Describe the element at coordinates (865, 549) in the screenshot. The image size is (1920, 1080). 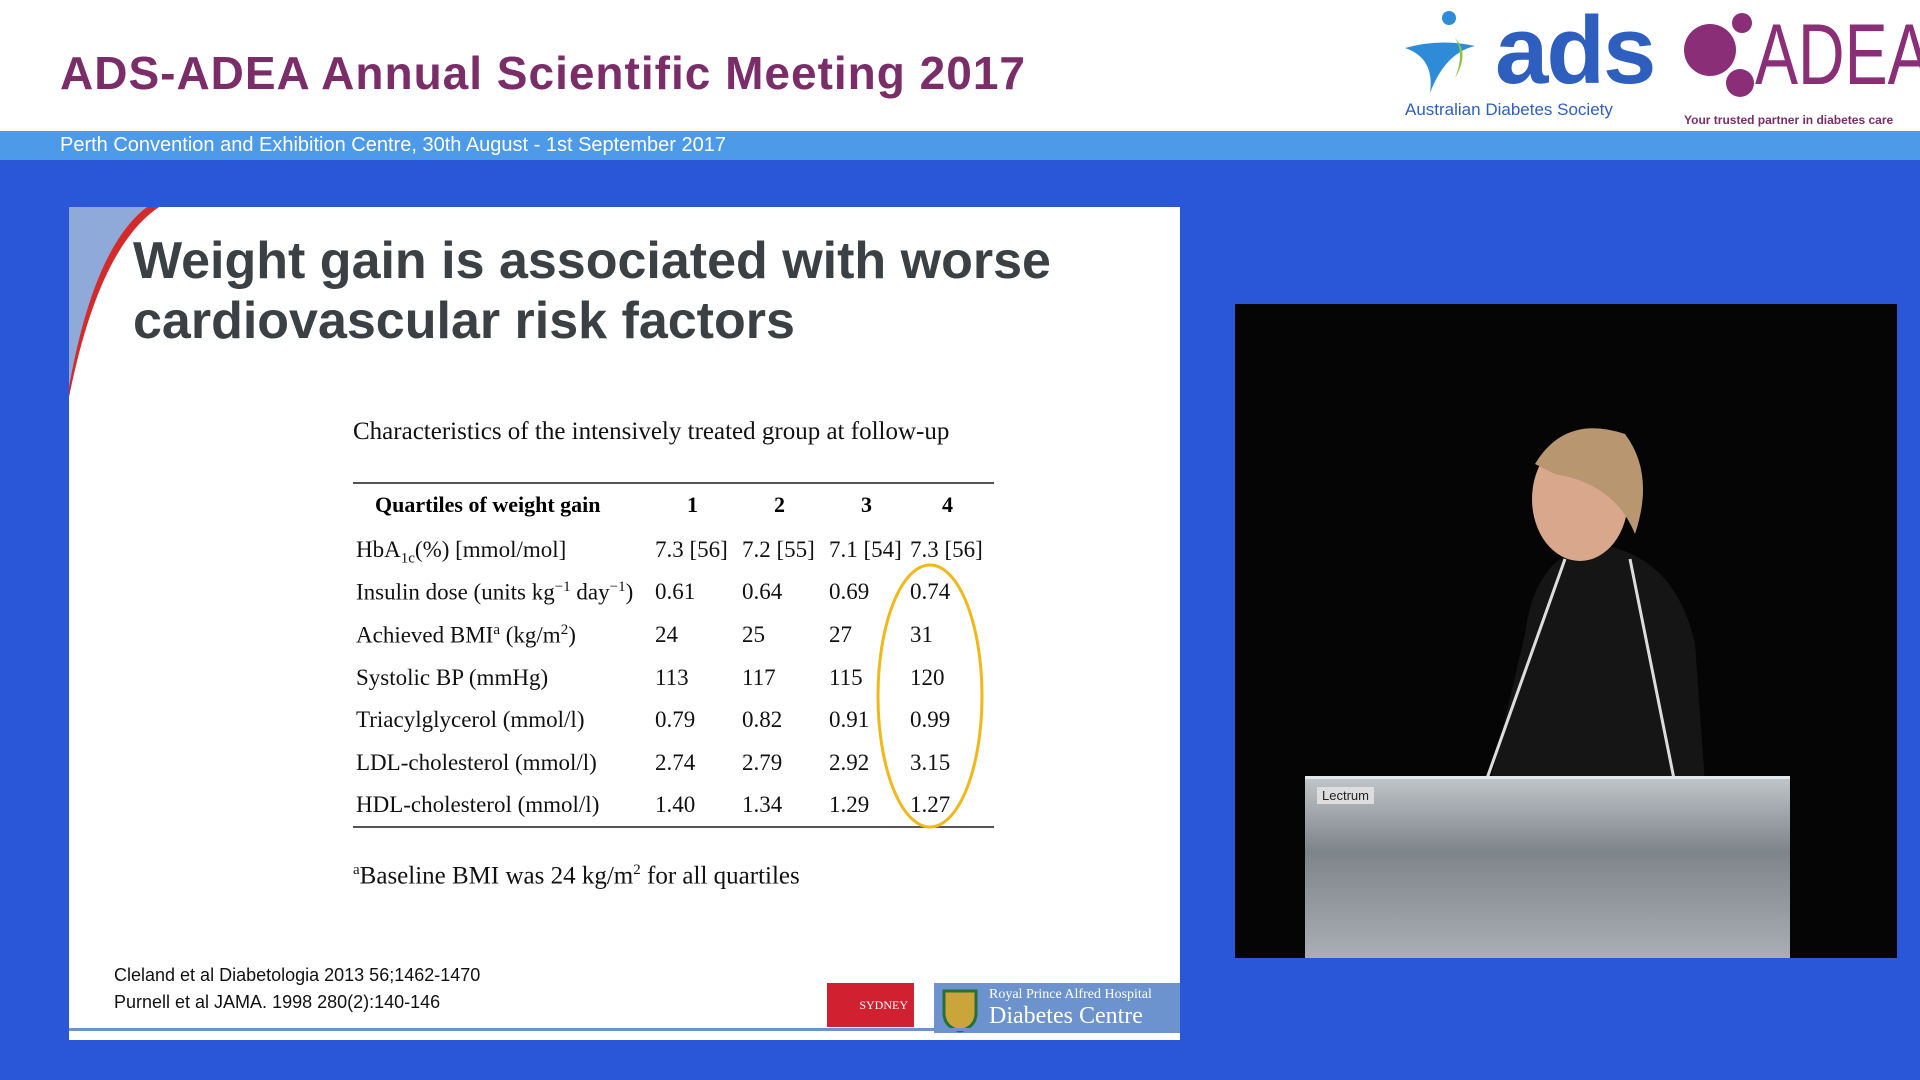
I see `table-cell: 7.1 [54]` at that location.